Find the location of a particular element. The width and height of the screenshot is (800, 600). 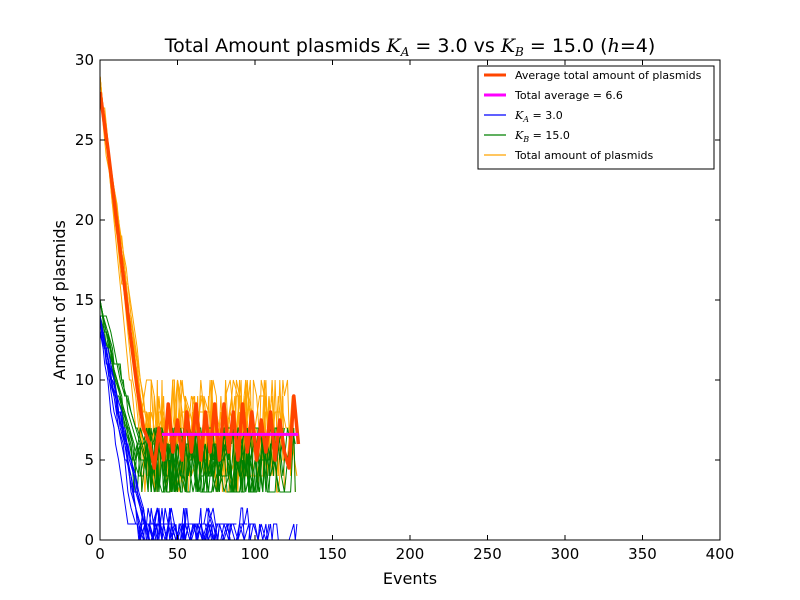

x-tick-label: 100 is located at coordinates (255, 554).